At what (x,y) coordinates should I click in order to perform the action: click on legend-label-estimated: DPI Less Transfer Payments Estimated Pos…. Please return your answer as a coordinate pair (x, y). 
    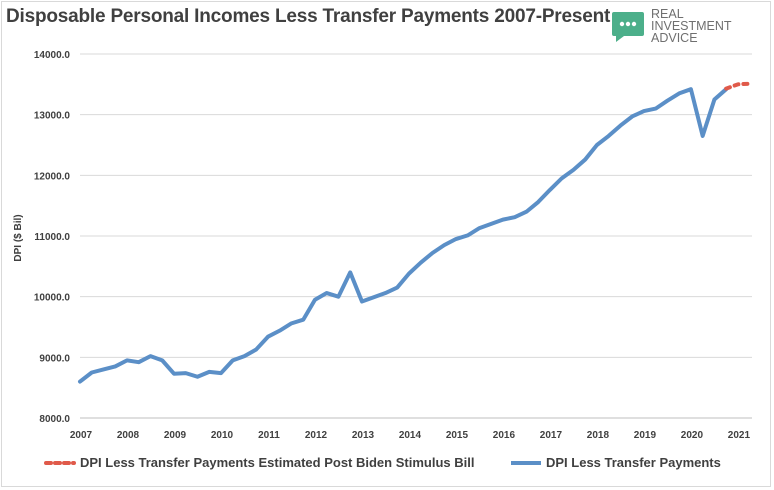
    Looking at the image, I should click on (277, 462).